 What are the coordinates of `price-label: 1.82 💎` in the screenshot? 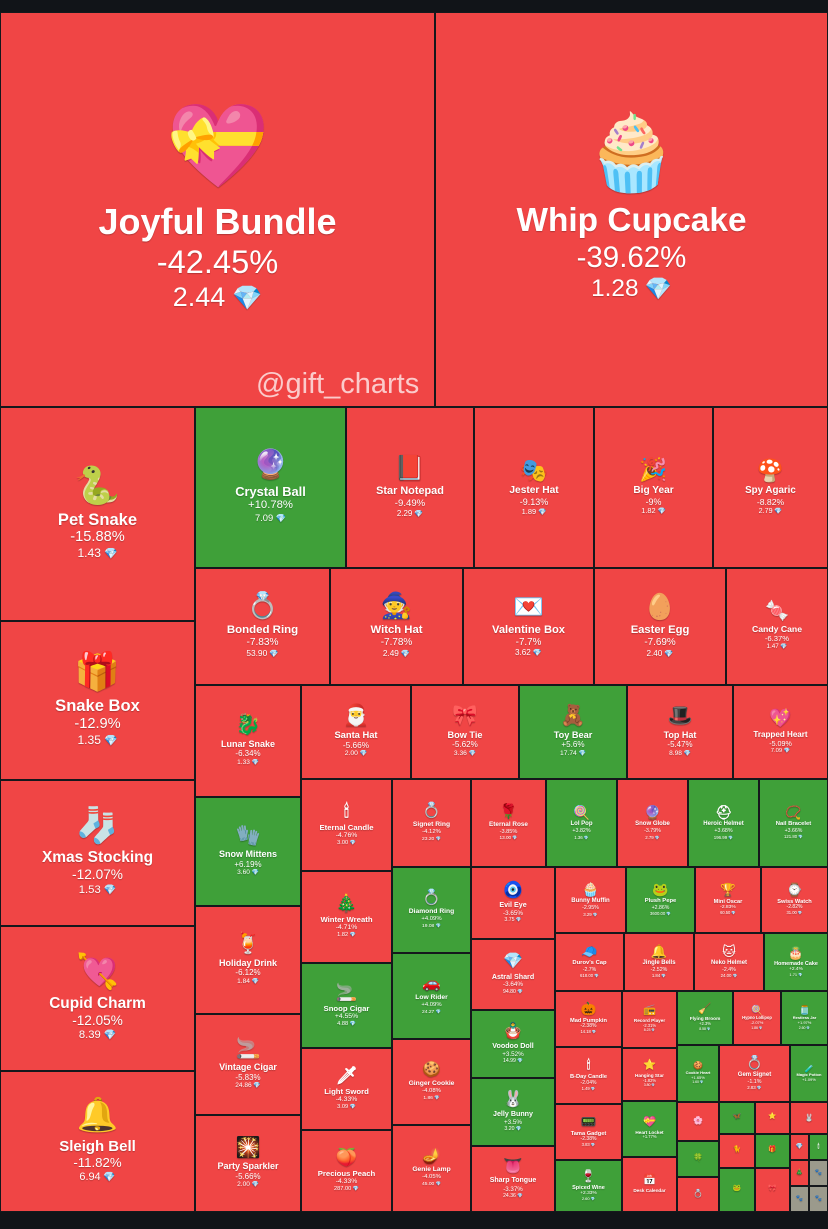 It's located at (346, 935).